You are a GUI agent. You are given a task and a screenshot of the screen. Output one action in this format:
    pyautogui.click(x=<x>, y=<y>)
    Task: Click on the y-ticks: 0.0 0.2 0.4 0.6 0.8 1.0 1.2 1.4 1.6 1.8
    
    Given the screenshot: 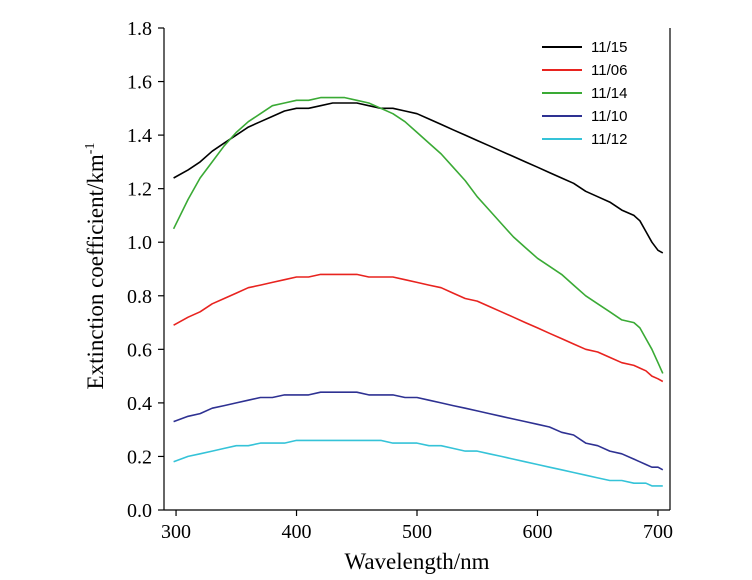 What is the action you would take?
    pyautogui.click(x=145, y=270)
    